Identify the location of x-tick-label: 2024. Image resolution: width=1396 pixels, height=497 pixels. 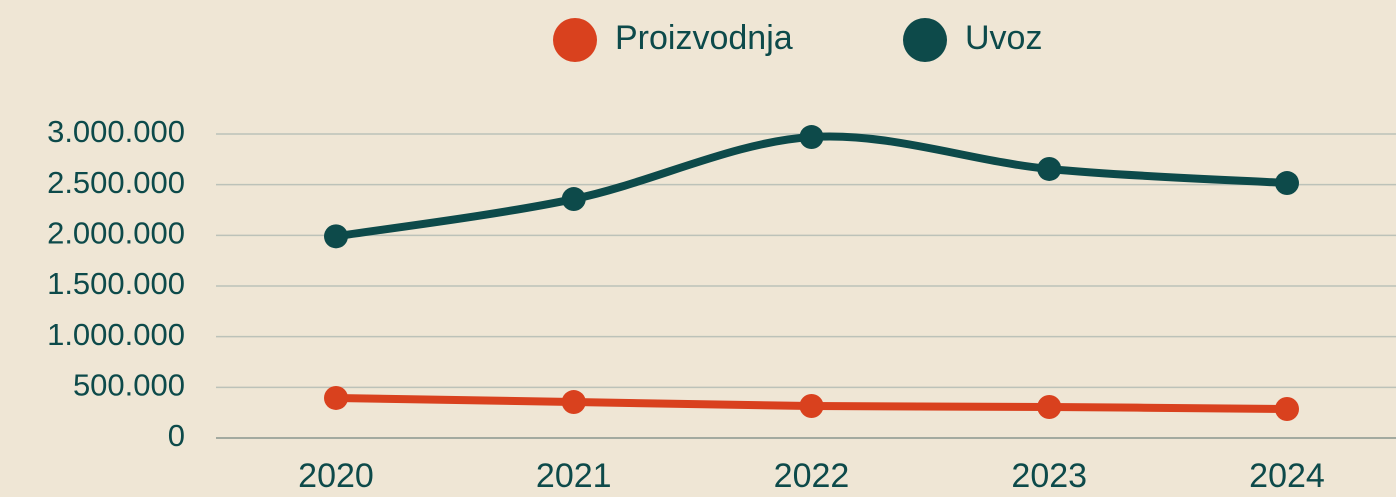
(1287, 476).